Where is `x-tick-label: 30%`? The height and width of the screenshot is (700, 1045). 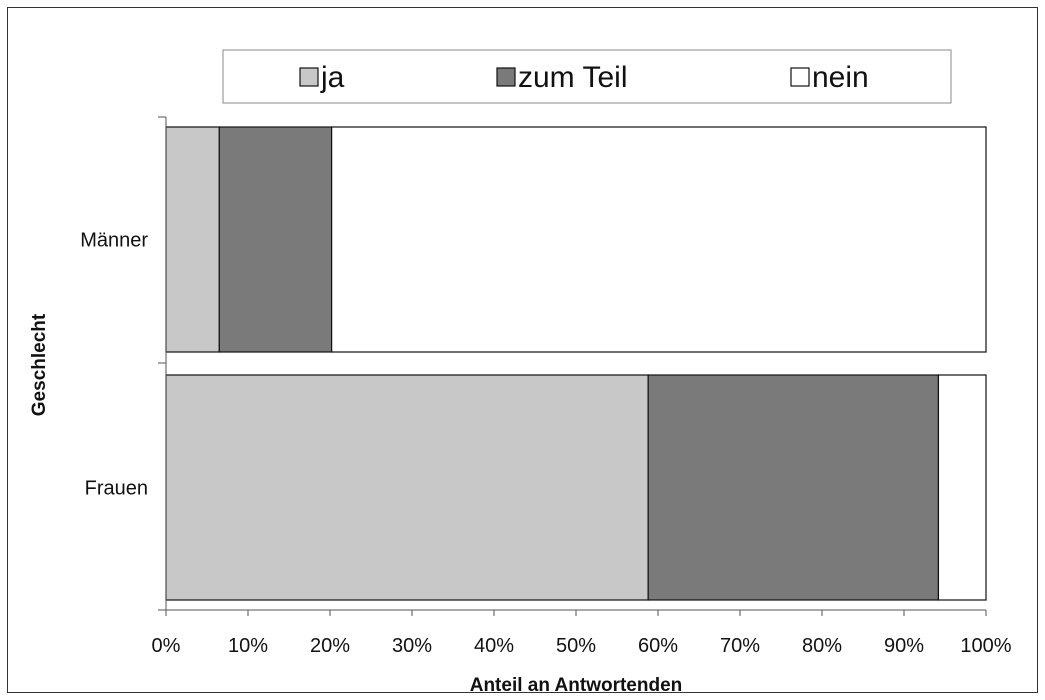
x-tick-label: 30% is located at coordinates (412, 646).